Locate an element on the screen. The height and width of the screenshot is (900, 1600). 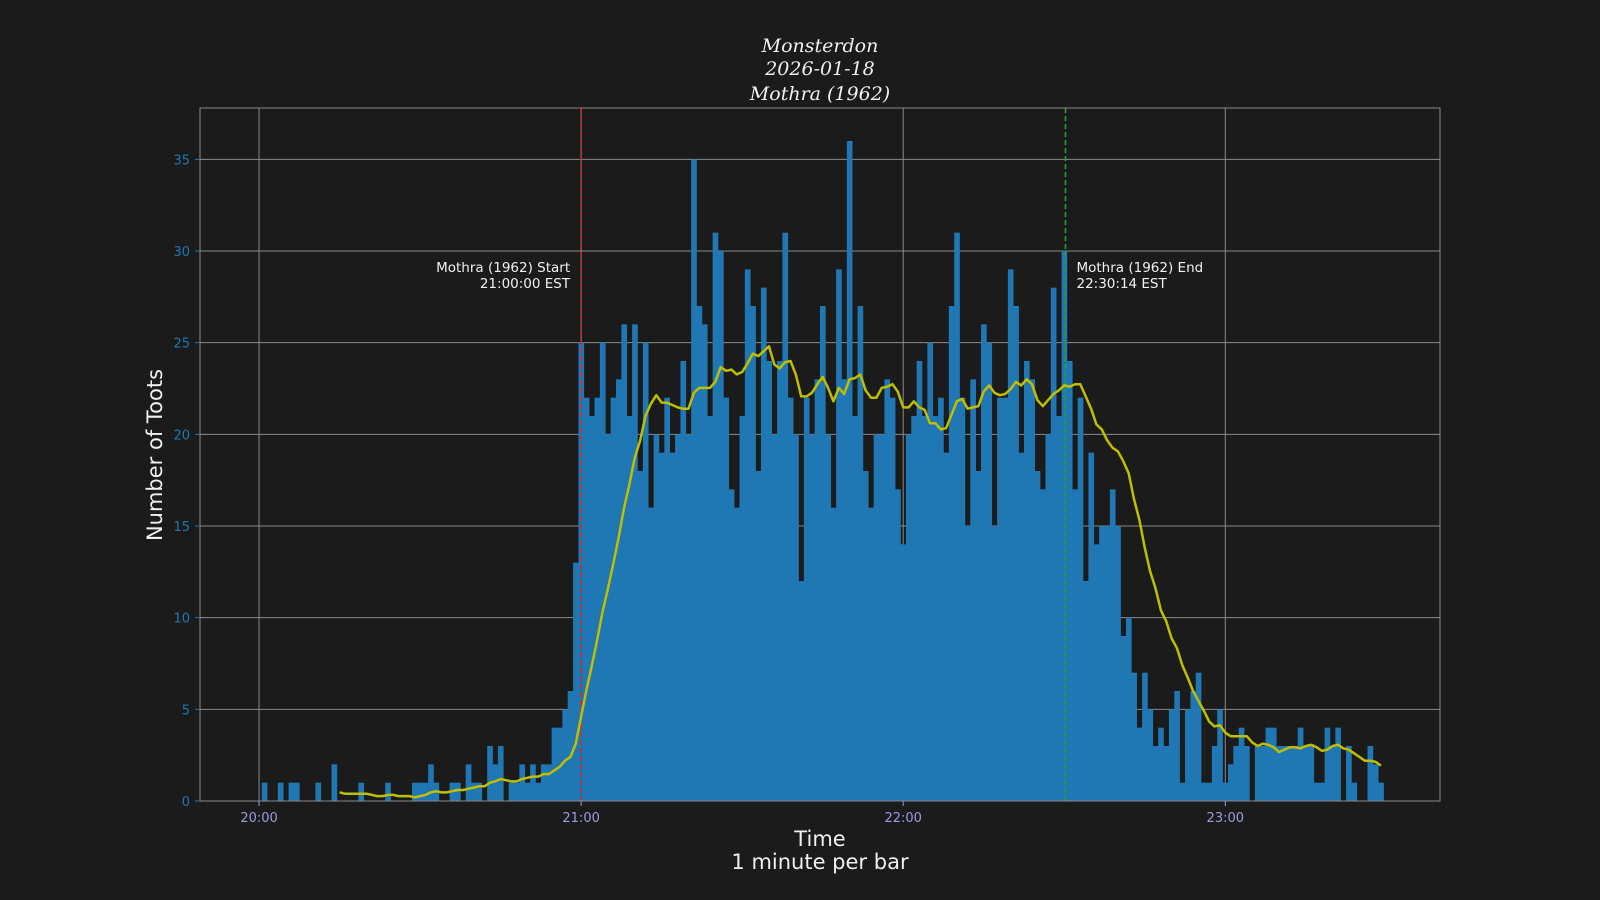
x-tick-label: 21:00 is located at coordinates (580, 818).